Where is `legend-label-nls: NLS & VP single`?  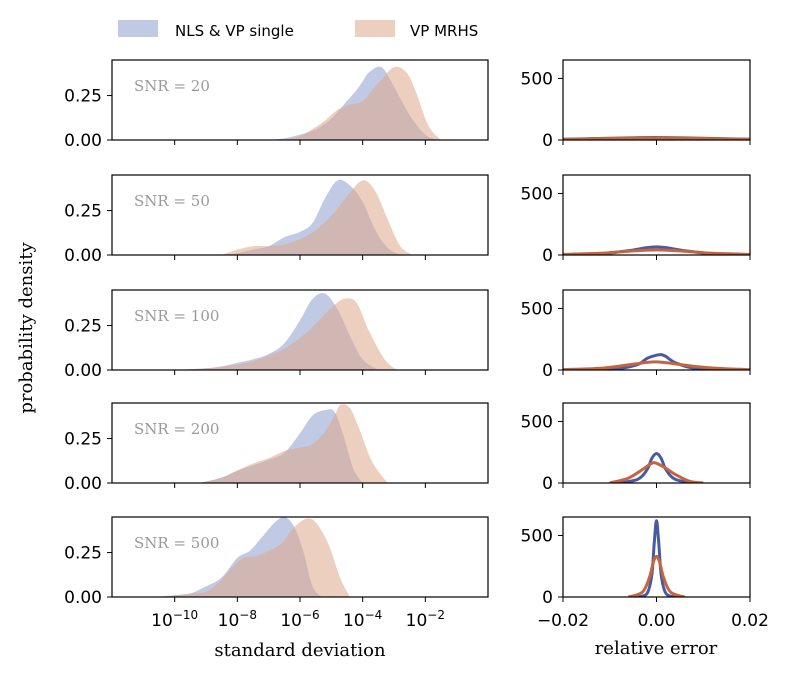 legend-label-nls: NLS & VP single is located at coordinates (234, 31).